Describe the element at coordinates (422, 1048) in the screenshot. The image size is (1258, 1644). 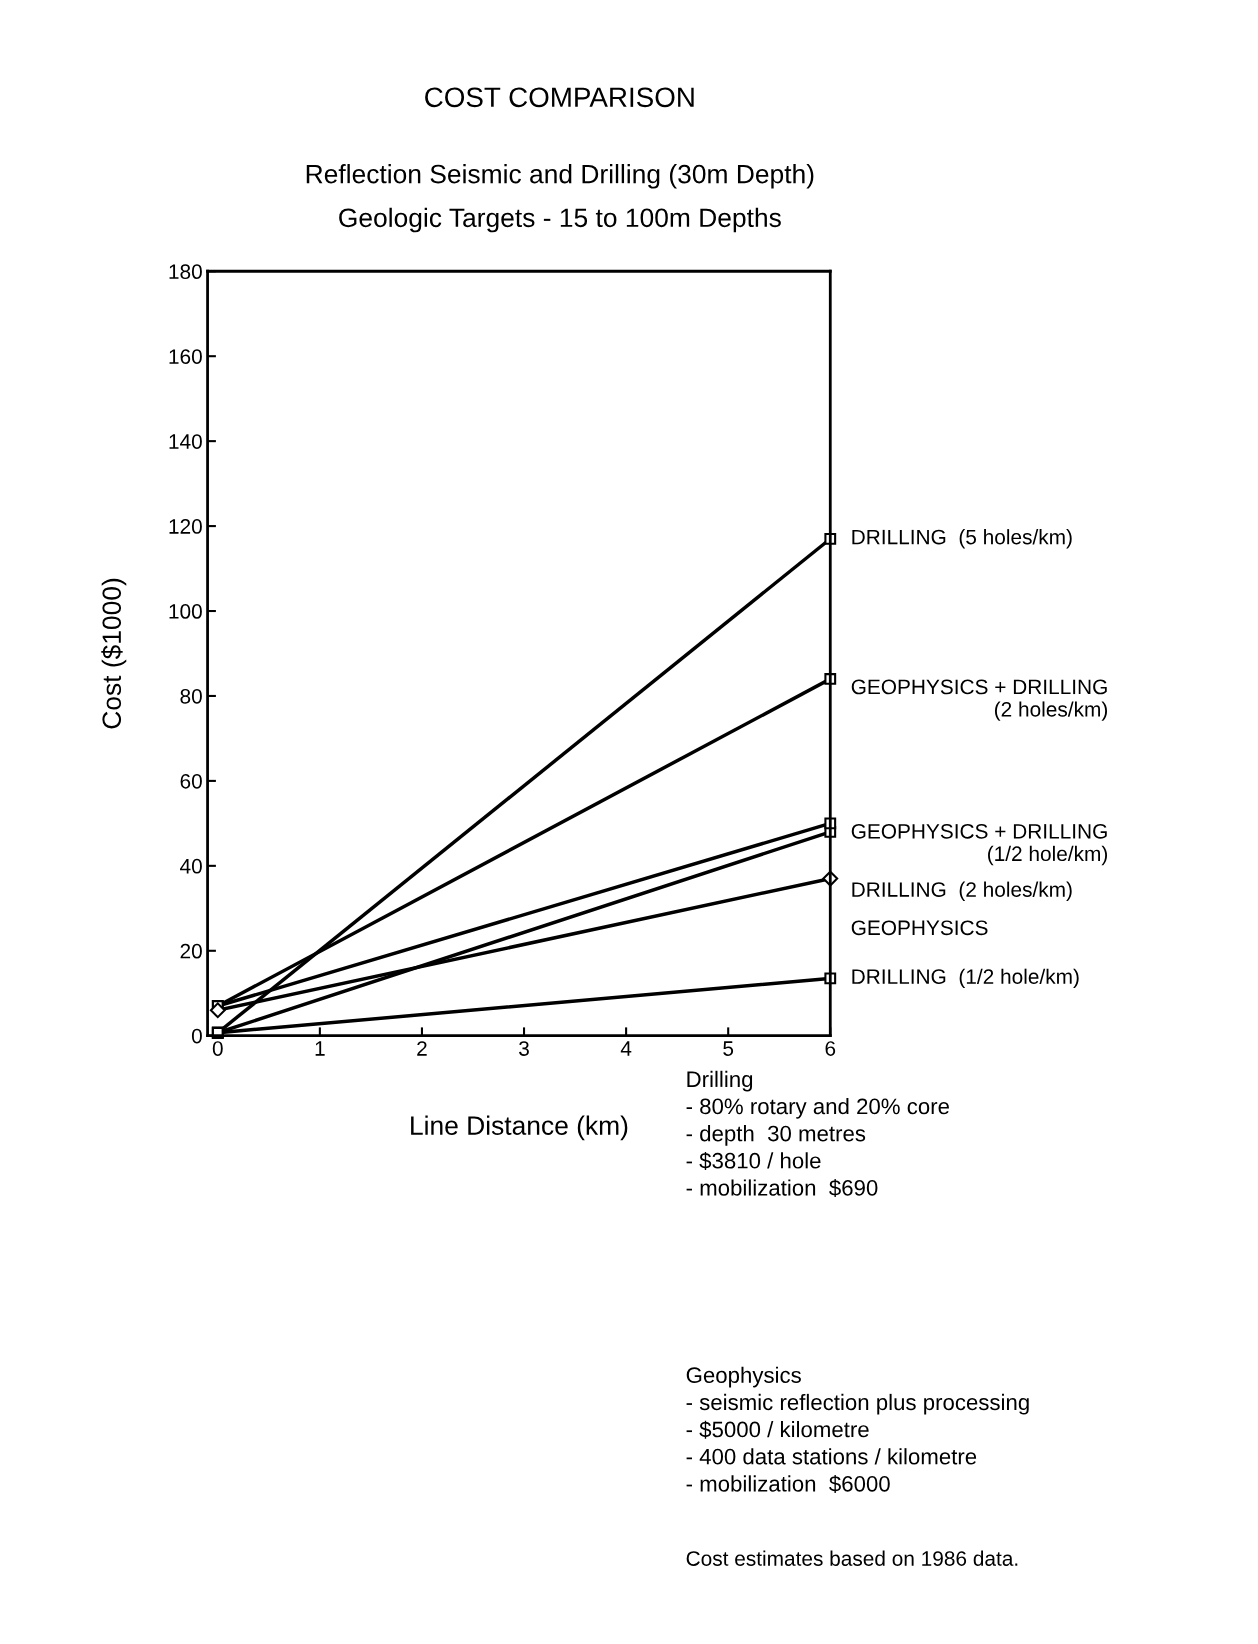
I see `x-tick-label: 2` at that location.